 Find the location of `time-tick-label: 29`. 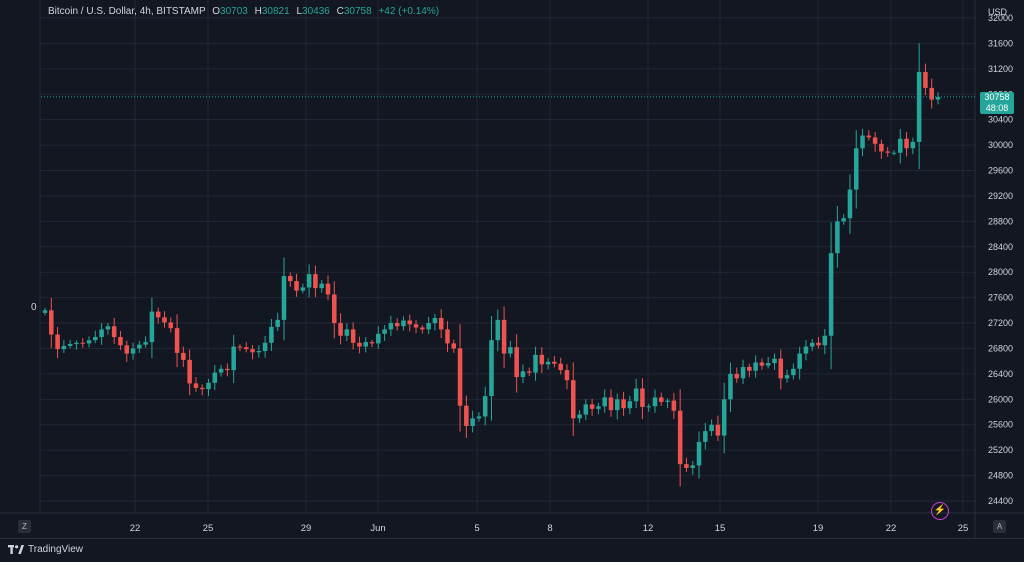

time-tick-label: 29 is located at coordinates (306, 528).